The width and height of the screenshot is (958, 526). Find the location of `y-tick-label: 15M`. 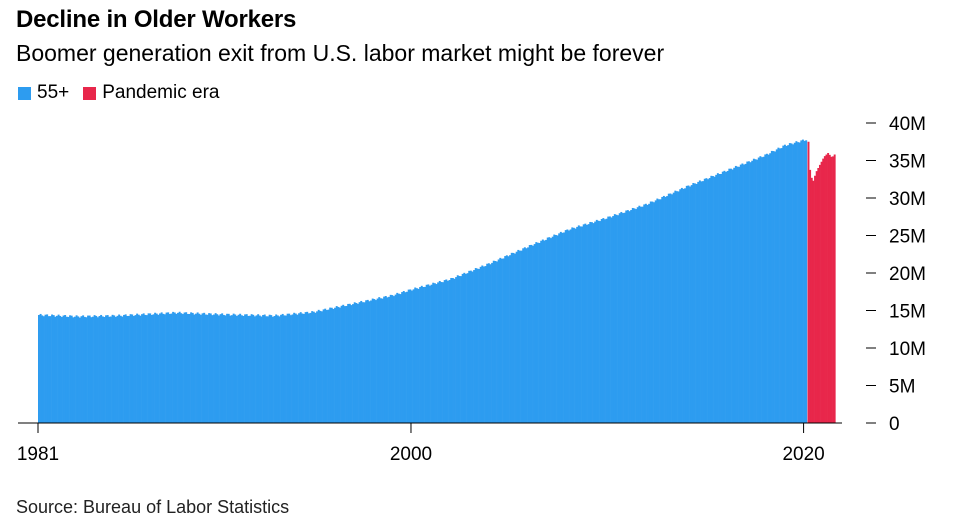

y-tick-label: 15M is located at coordinates (907, 312).